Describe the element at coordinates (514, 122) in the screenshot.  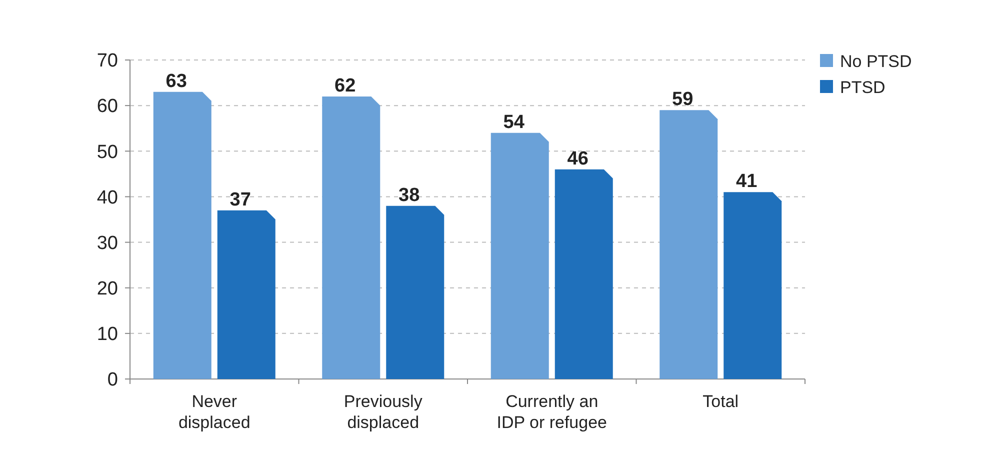
I see `data-label: 54` at that location.